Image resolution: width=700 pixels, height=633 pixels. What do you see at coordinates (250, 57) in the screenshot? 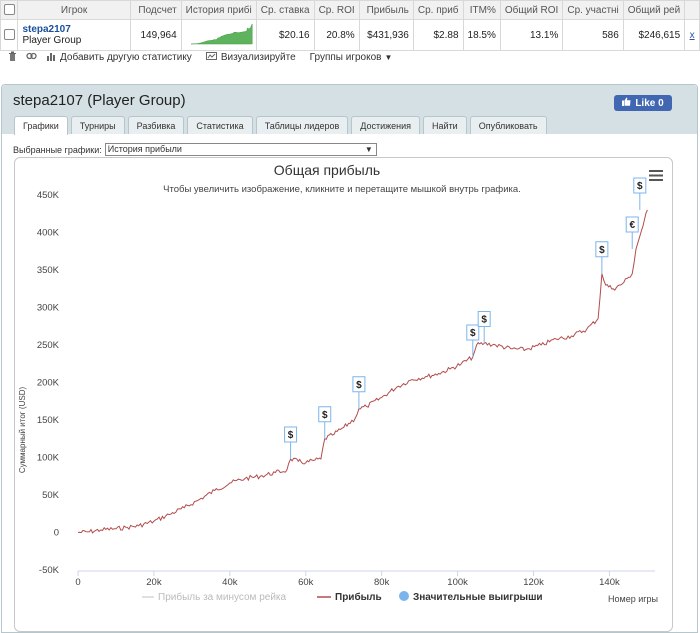
I see `visualize-button: Визуализируйте` at bounding box center [250, 57].